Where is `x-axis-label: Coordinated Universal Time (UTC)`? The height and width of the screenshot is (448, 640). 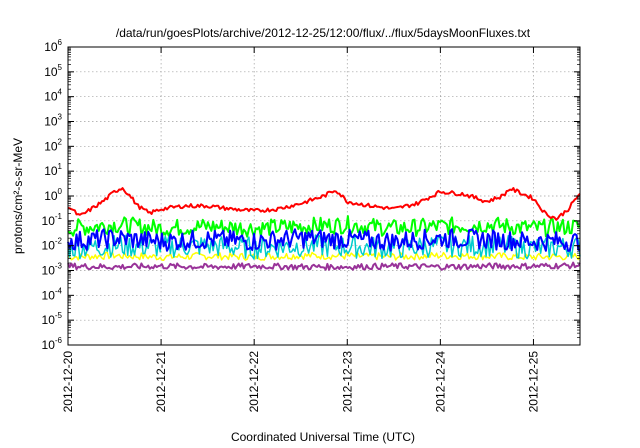 x-axis-label: Coordinated Universal Time (UTC) is located at coordinates (323, 437).